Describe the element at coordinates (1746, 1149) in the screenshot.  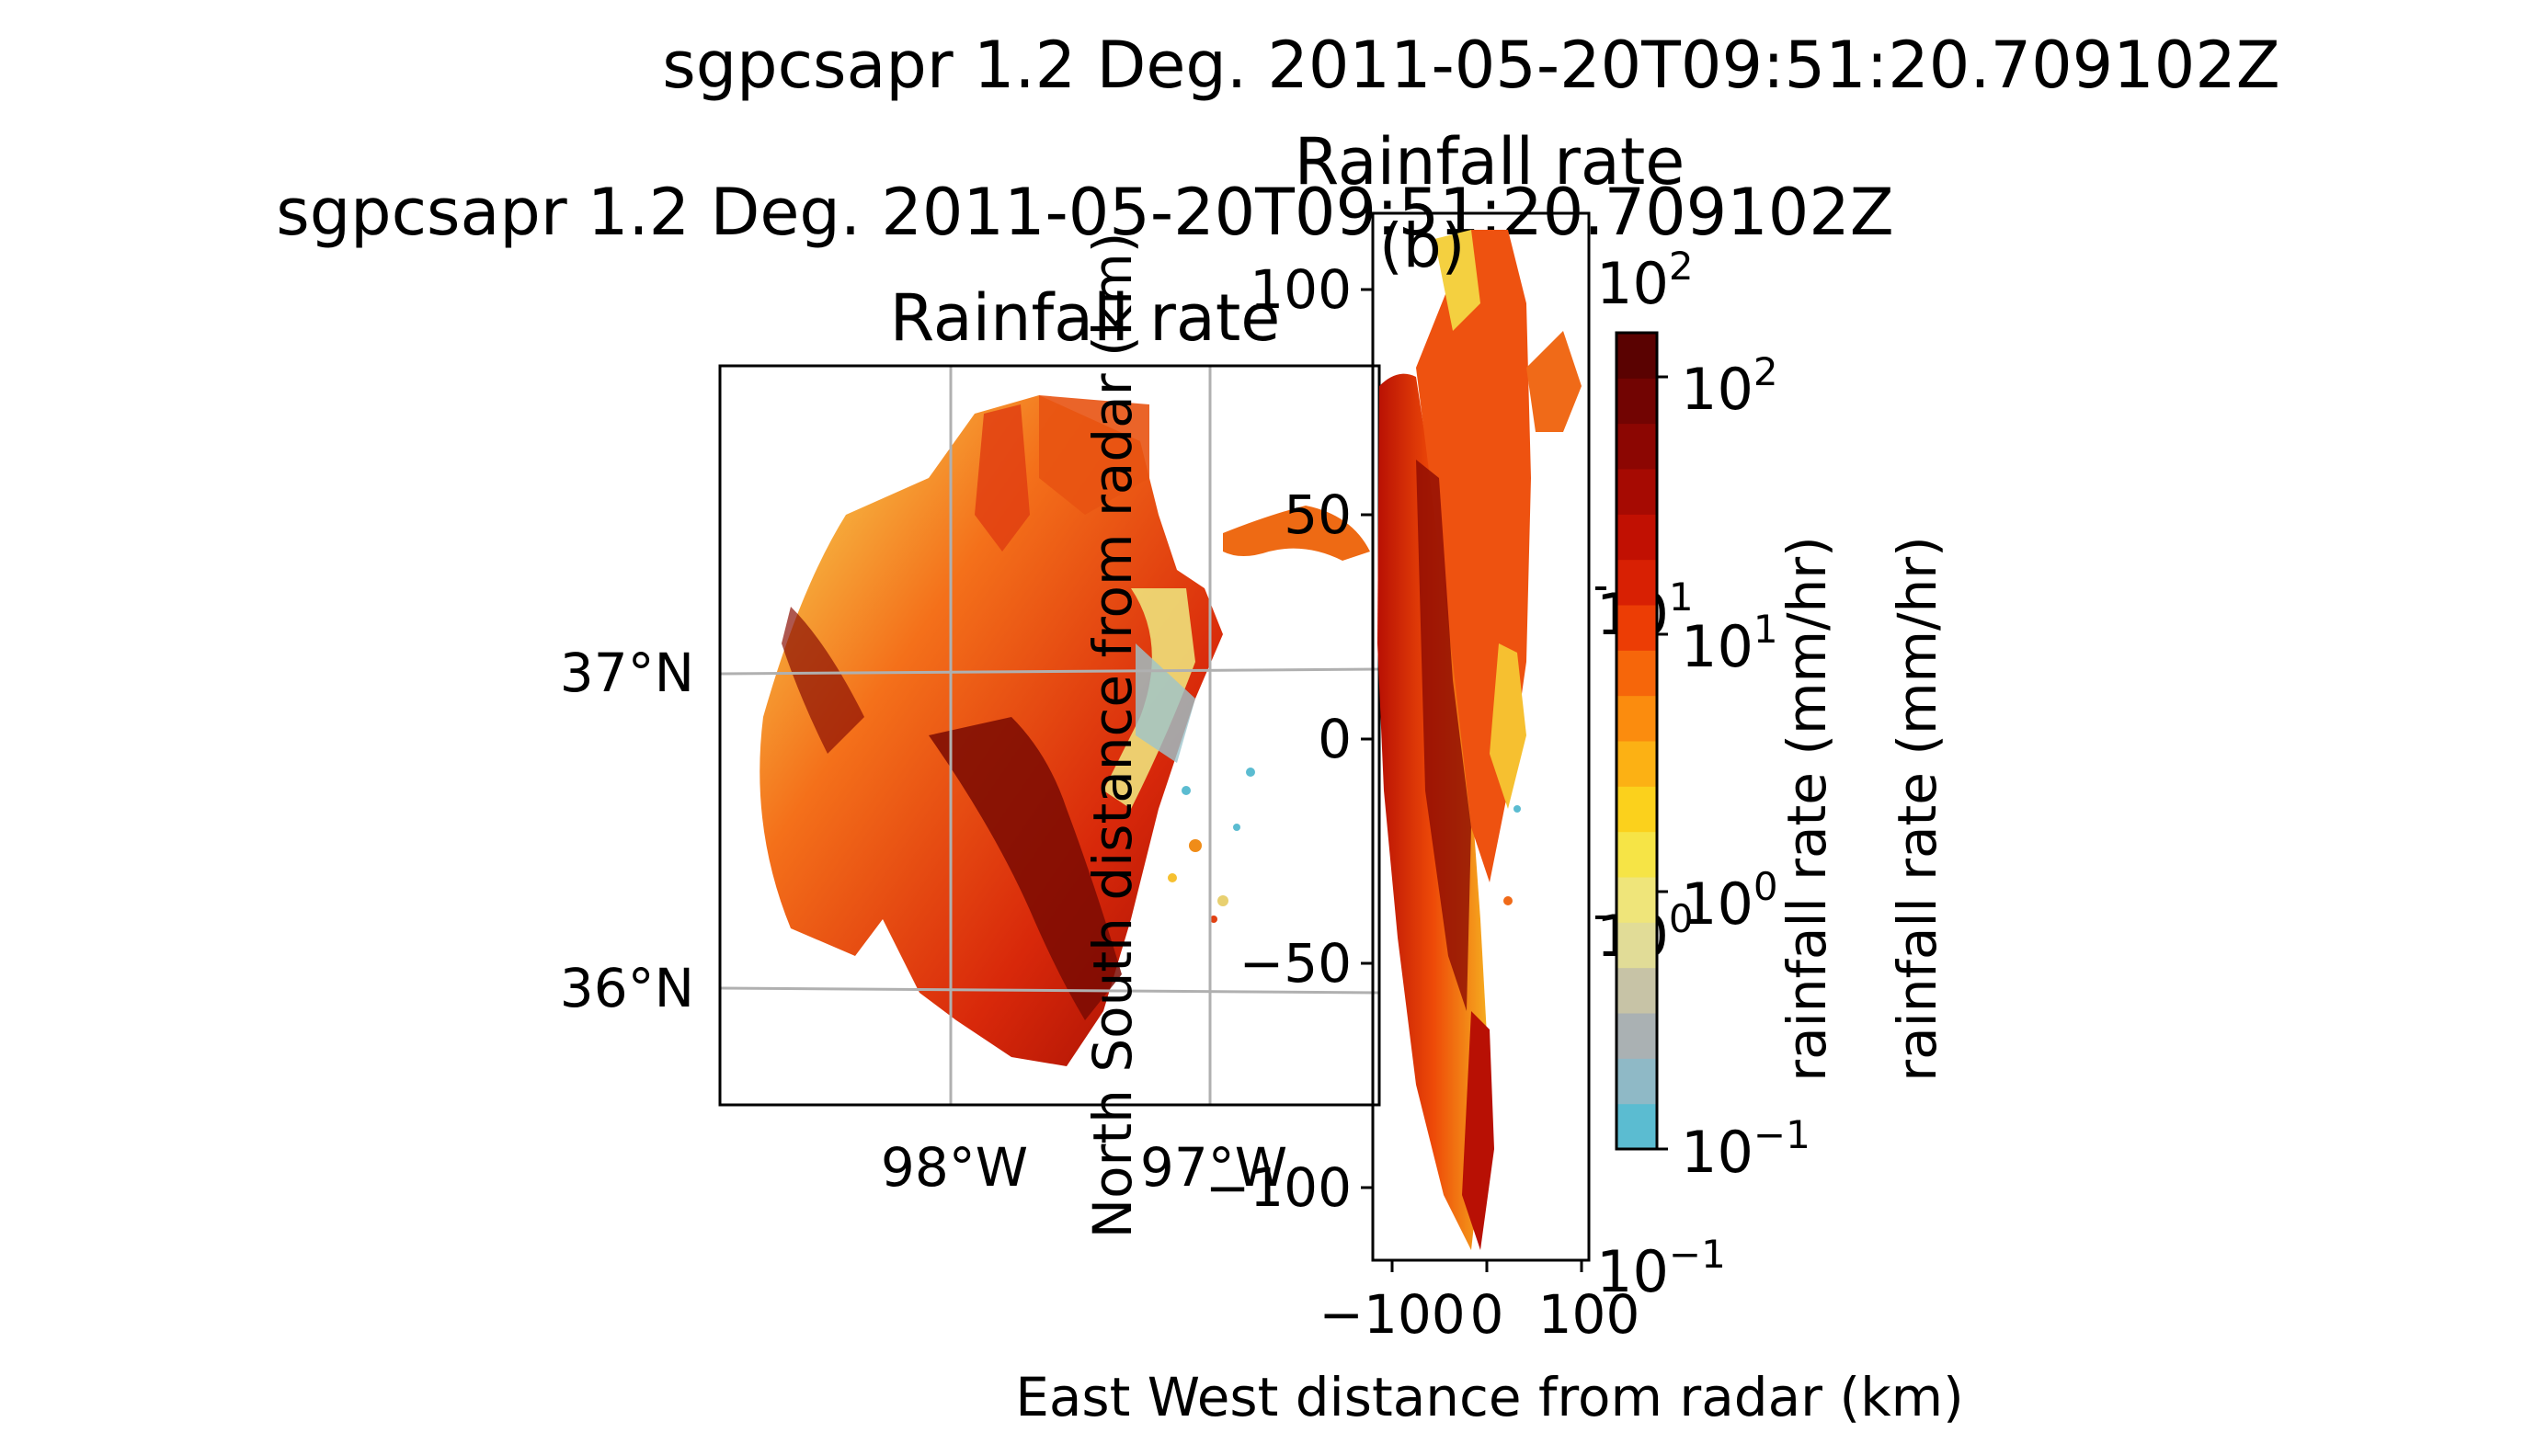
I see `colorbar-tick-1e-1: 10⁻¹` at that location.